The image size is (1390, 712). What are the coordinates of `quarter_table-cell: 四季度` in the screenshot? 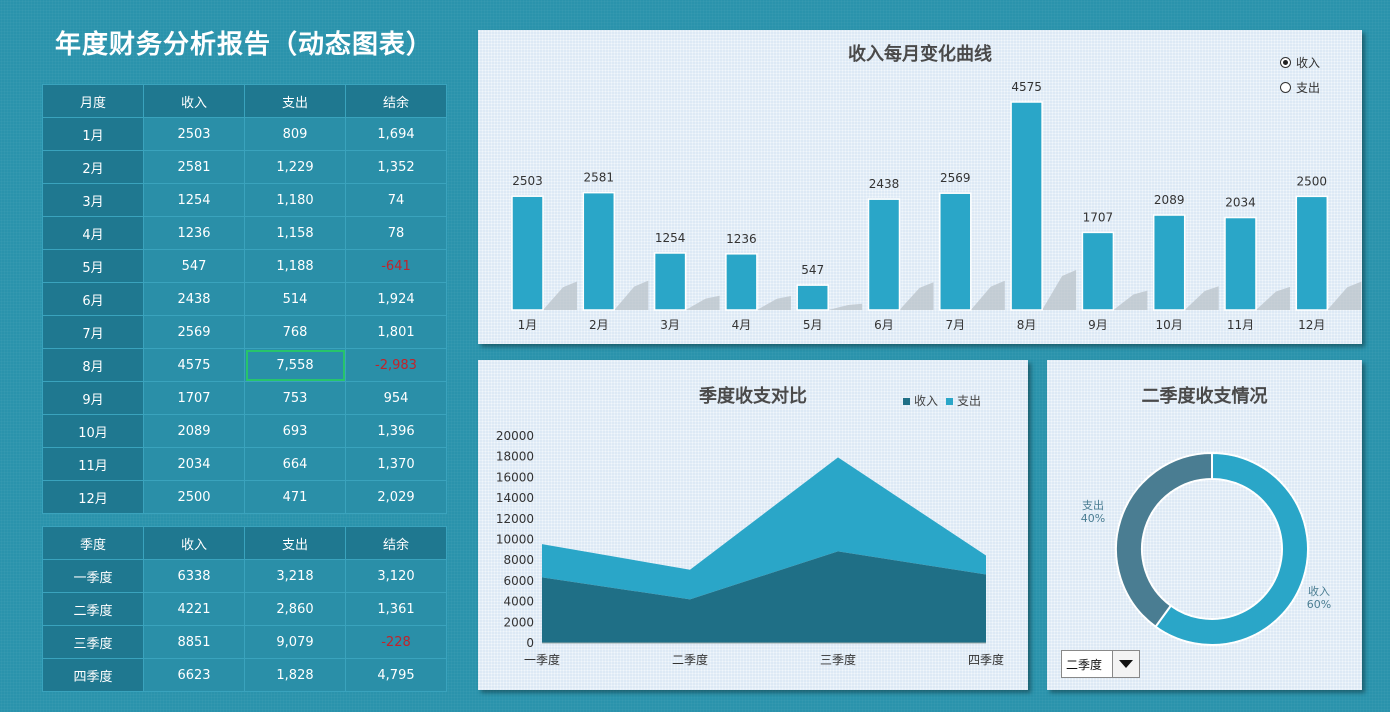 It's located at (93, 675).